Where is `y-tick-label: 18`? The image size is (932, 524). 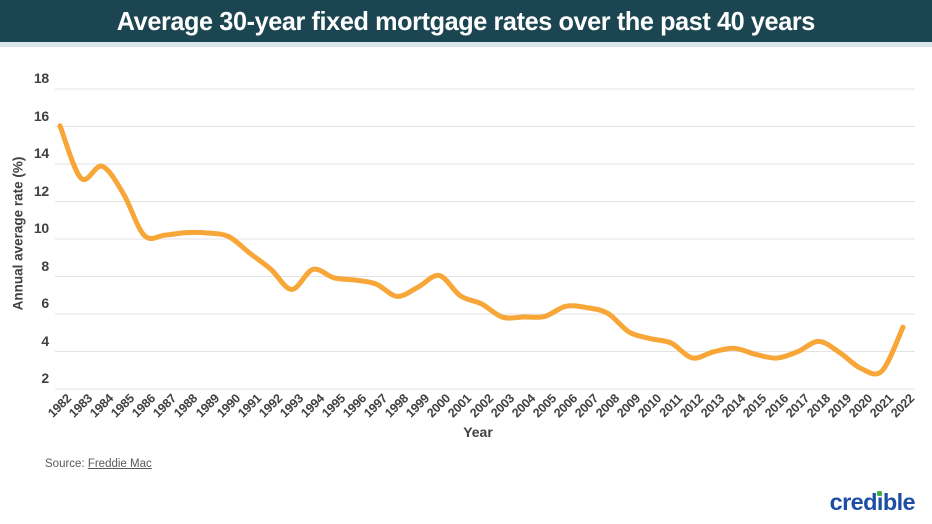
y-tick-label: 18 is located at coordinates (41, 78).